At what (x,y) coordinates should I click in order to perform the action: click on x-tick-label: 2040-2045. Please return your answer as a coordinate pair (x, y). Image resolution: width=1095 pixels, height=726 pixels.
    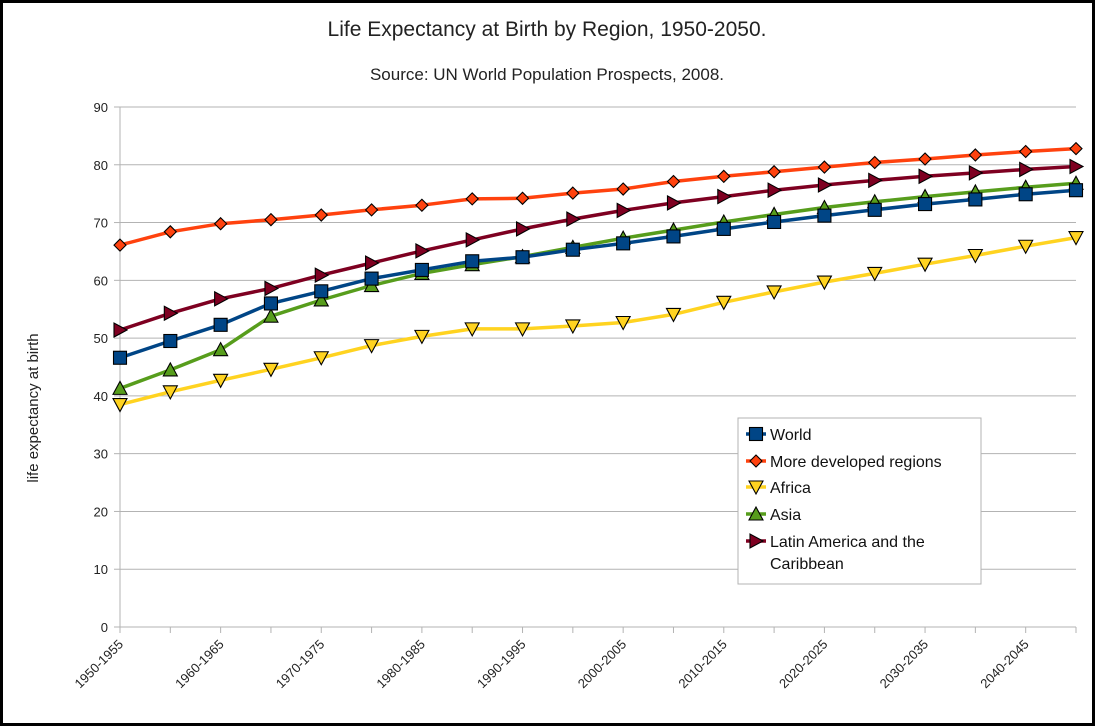
    Looking at the image, I should click on (1004, 664).